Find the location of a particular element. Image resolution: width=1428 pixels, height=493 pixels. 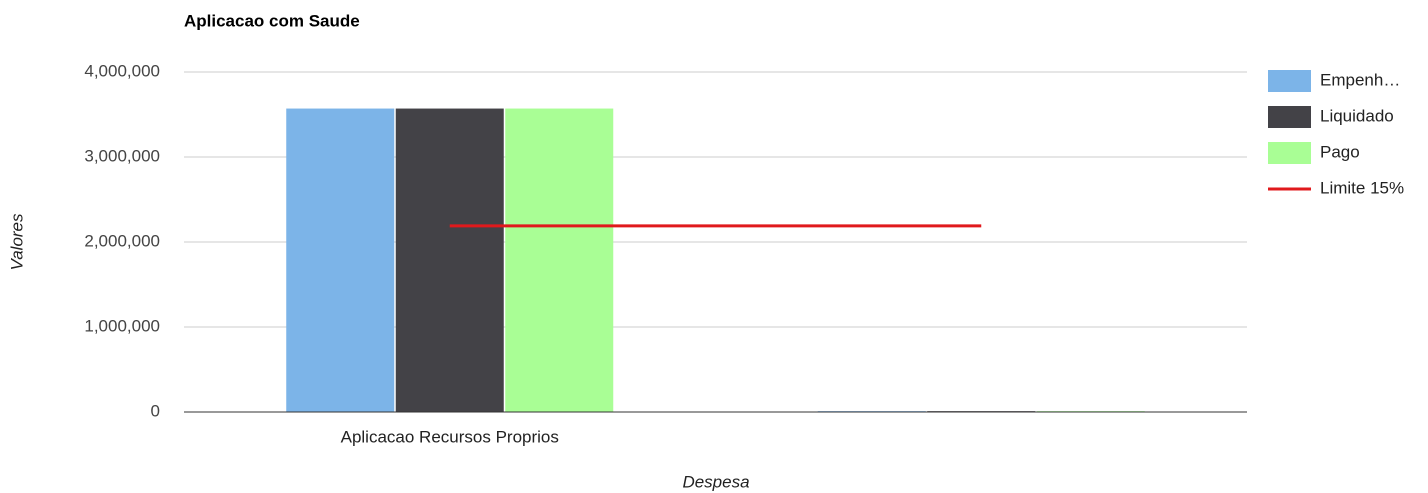

y-tick-label: 3,000,000 is located at coordinates (122, 155).